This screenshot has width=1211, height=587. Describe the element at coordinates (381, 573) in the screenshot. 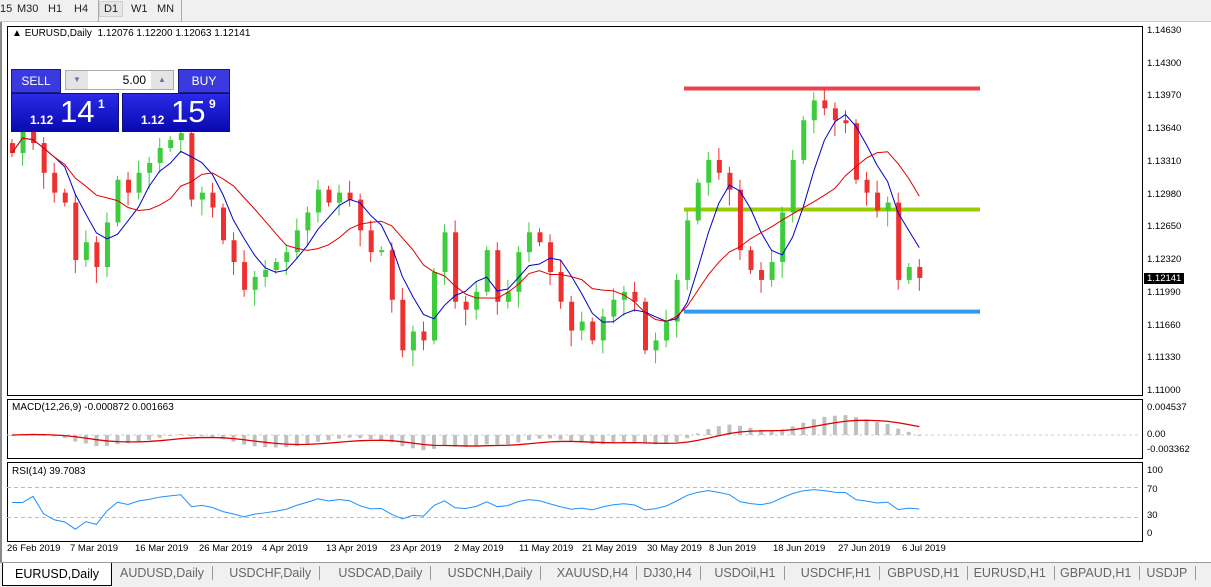

I see `chart-tab: USDCAD,Daily` at that location.